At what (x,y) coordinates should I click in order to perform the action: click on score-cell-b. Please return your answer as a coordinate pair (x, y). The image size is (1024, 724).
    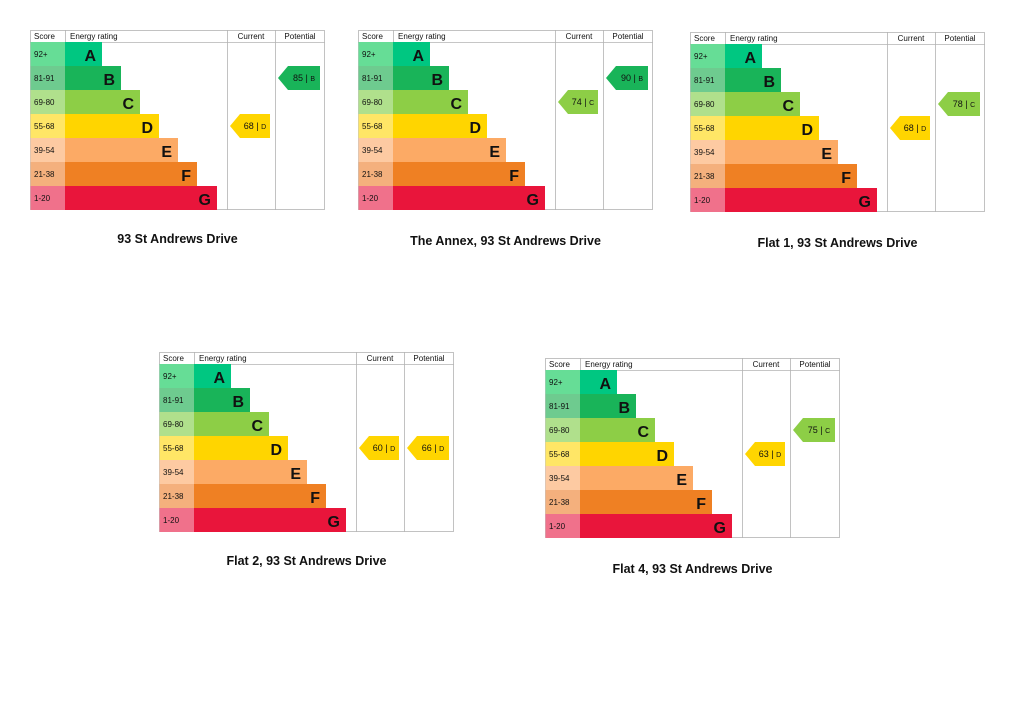
    Looking at the image, I should click on (47, 78).